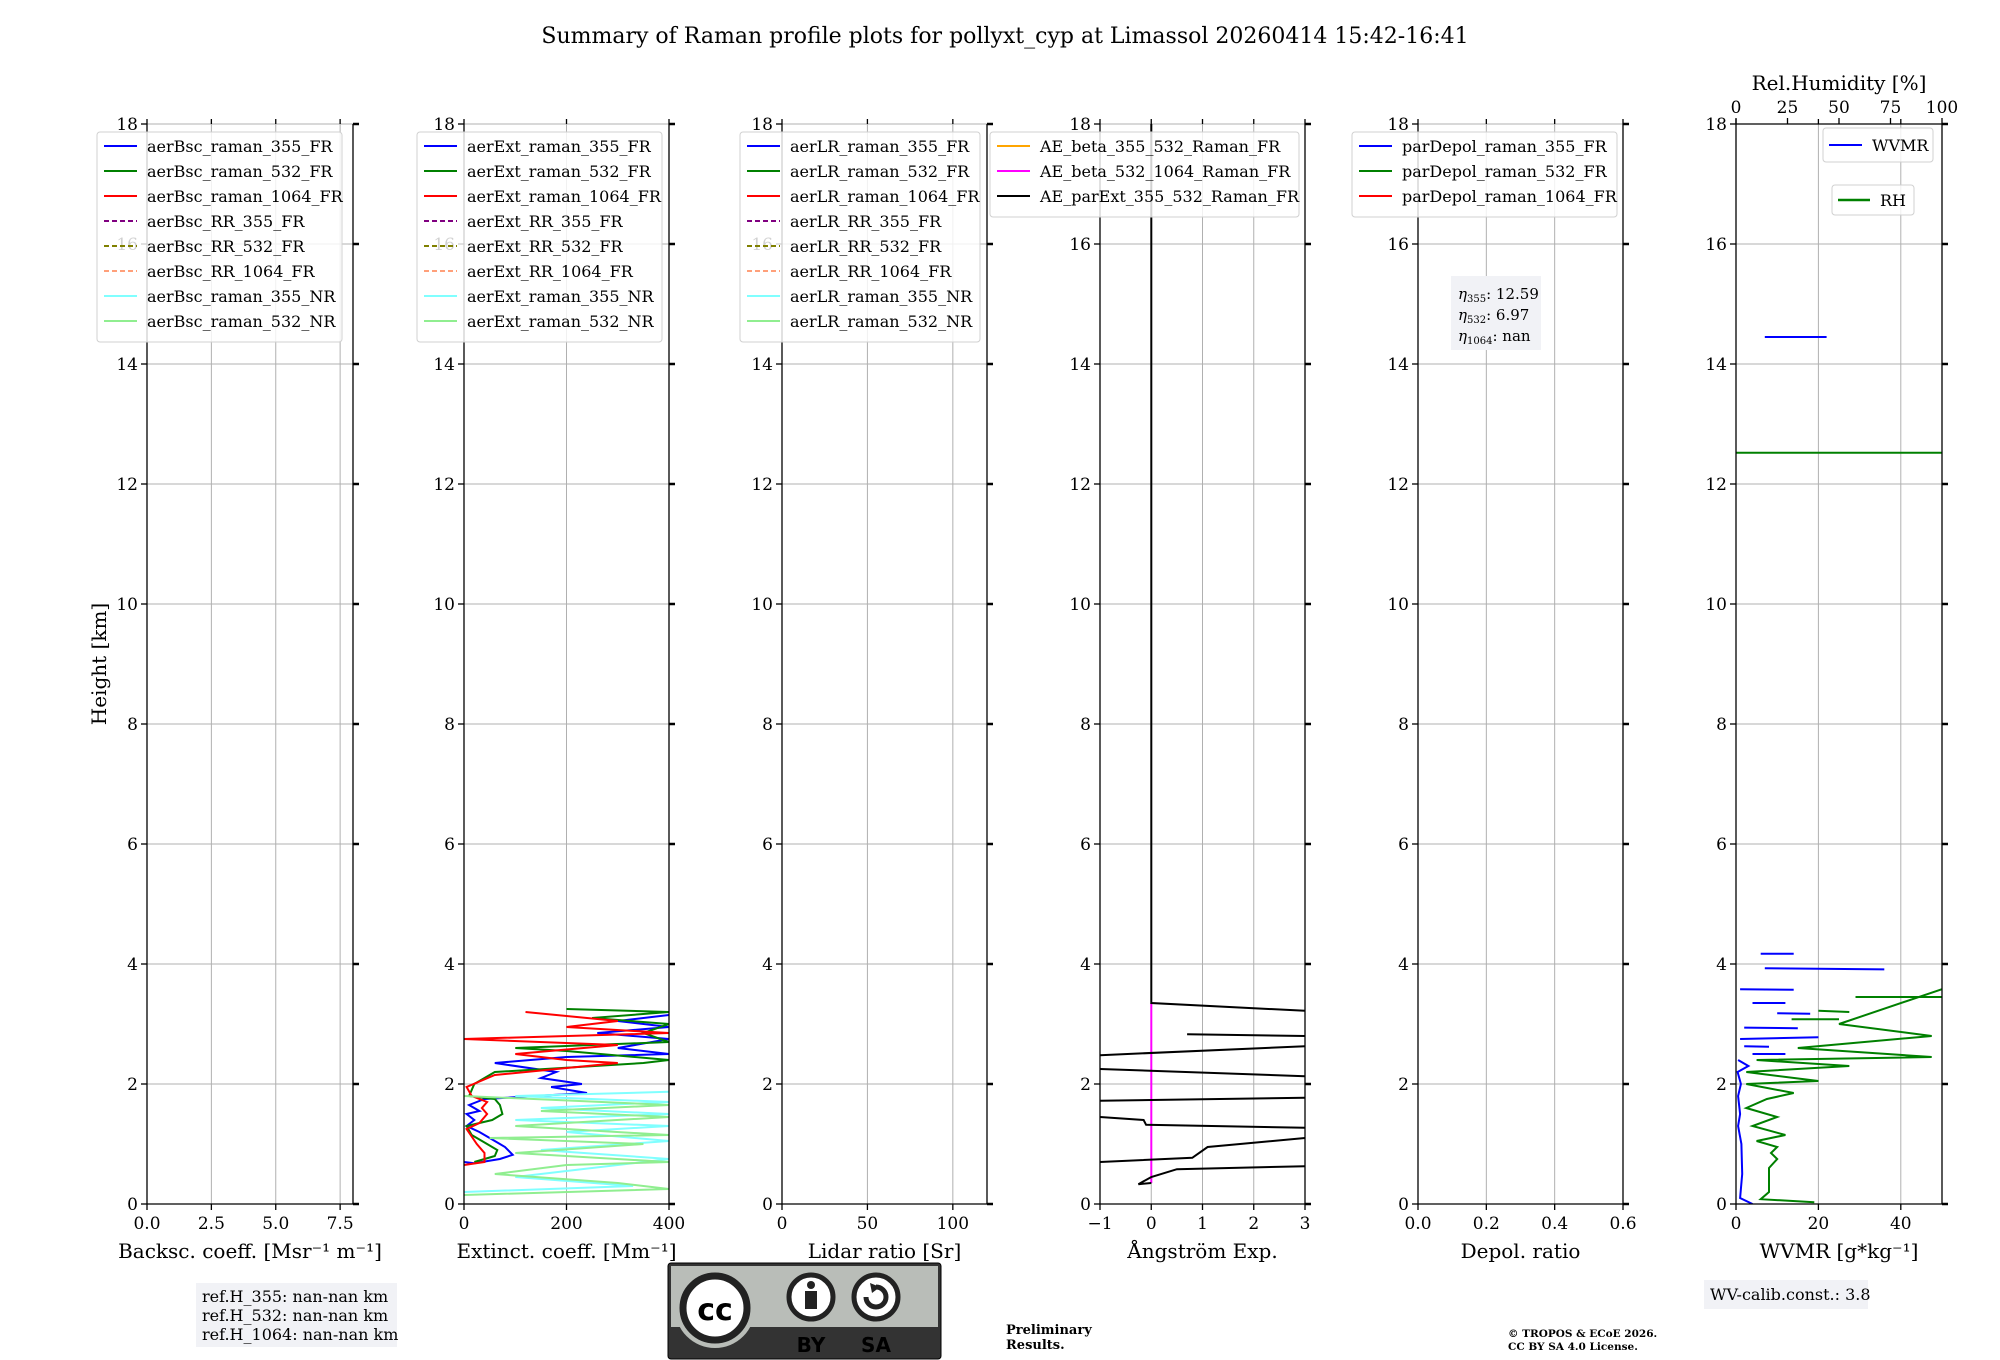  Describe the element at coordinates (275, 1224) in the screenshot. I see `x-tick-label: 5.0` at that location.